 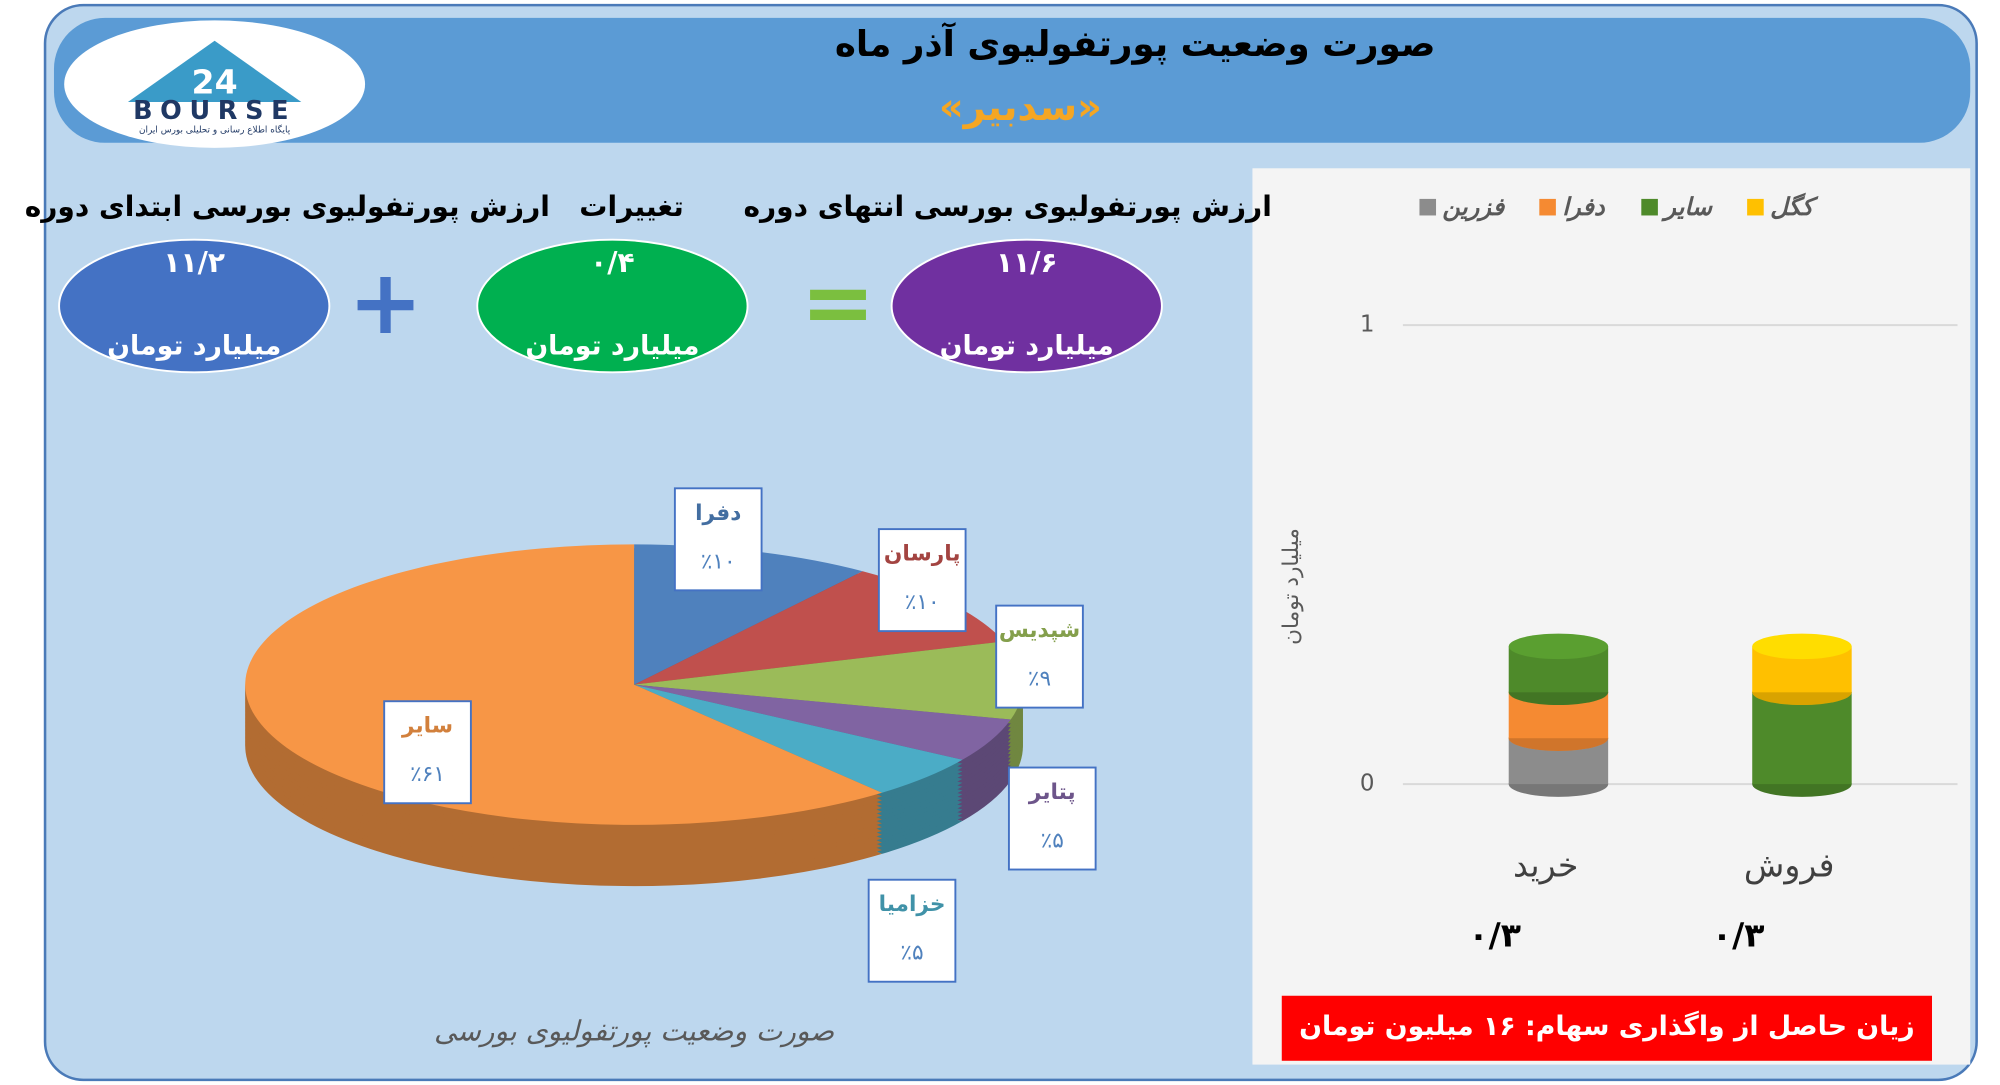 What do you see at coordinates (634, 1031) in the screenshot?
I see `pie-title: صورت وضعیت پورتفولیوی بورسی` at bounding box center [634, 1031].